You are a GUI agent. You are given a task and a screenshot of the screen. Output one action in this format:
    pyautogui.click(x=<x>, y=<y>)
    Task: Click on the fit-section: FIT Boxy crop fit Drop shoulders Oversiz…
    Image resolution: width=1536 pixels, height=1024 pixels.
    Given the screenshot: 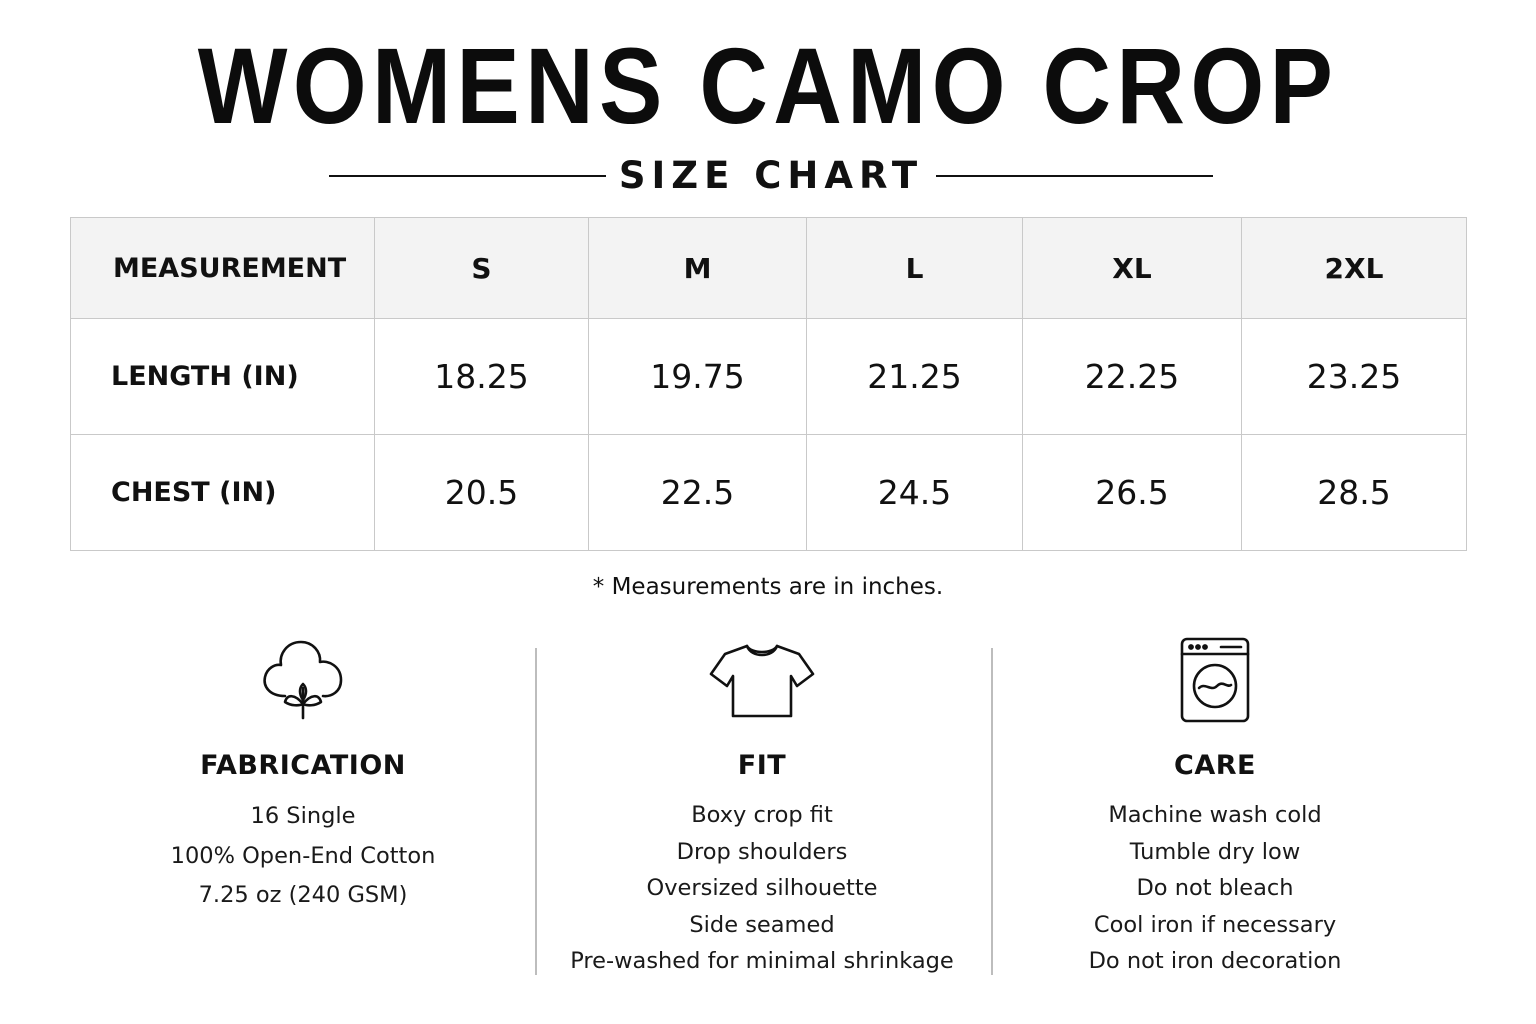 What is the action you would take?
    pyautogui.click(x=762, y=805)
    